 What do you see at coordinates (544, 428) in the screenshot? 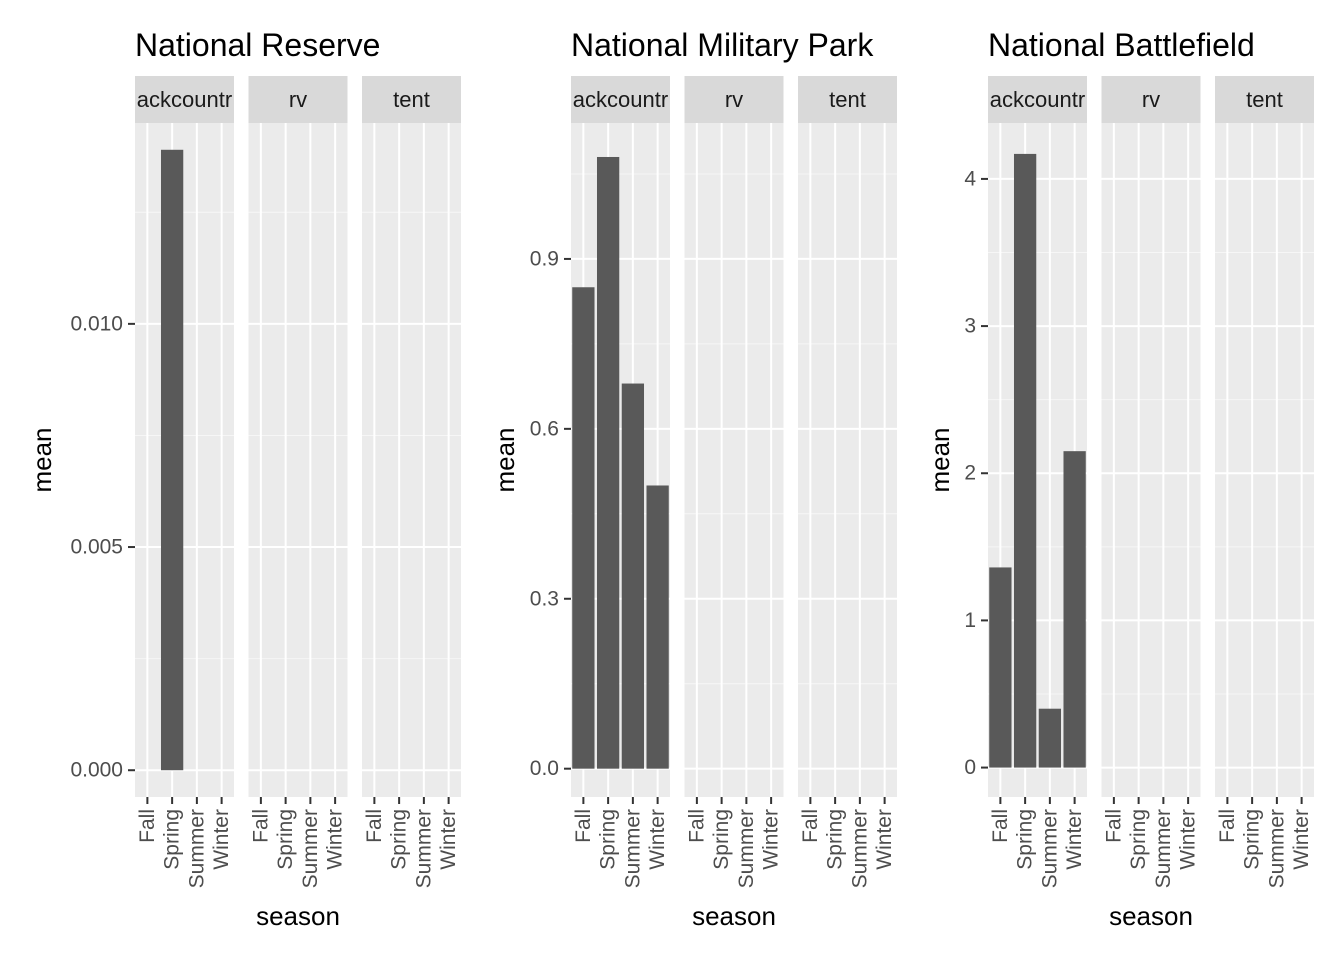
I see `y-tick-label: 0.6` at bounding box center [544, 428].